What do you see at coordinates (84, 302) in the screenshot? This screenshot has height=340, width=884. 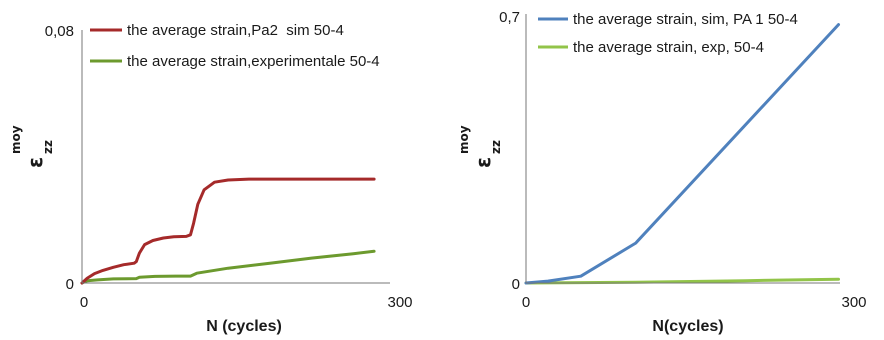 I see `left-x-tick-min: 0` at bounding box center [84, 302].